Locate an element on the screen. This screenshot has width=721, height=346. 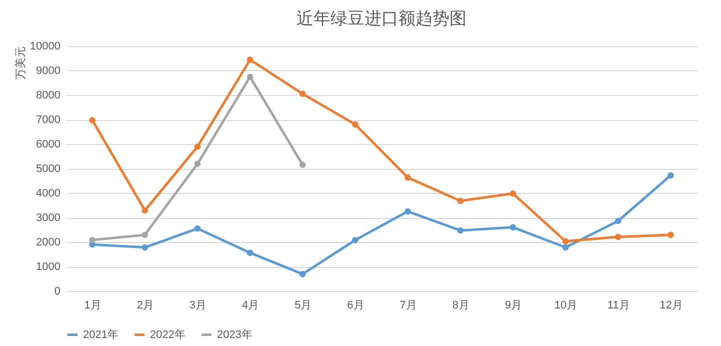
x-tick-label: 5月 is located at coordinates (303, 306).